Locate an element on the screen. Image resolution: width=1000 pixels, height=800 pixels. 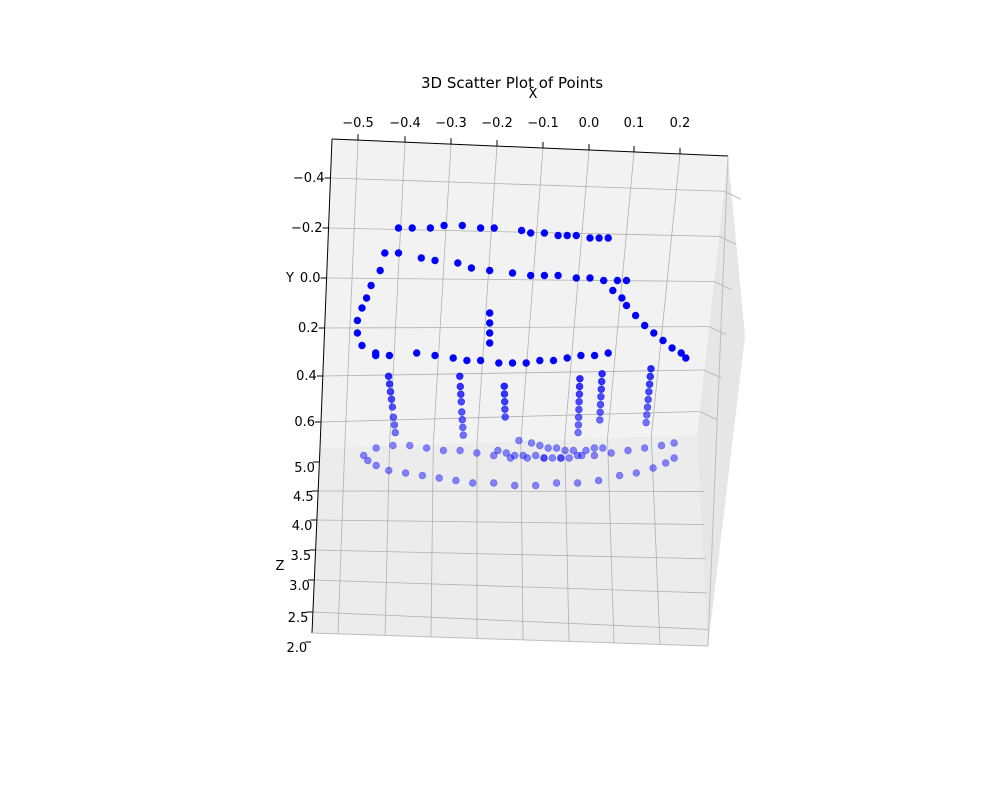
x-tick-label: 0.1 is located at coordinates (634, 123).